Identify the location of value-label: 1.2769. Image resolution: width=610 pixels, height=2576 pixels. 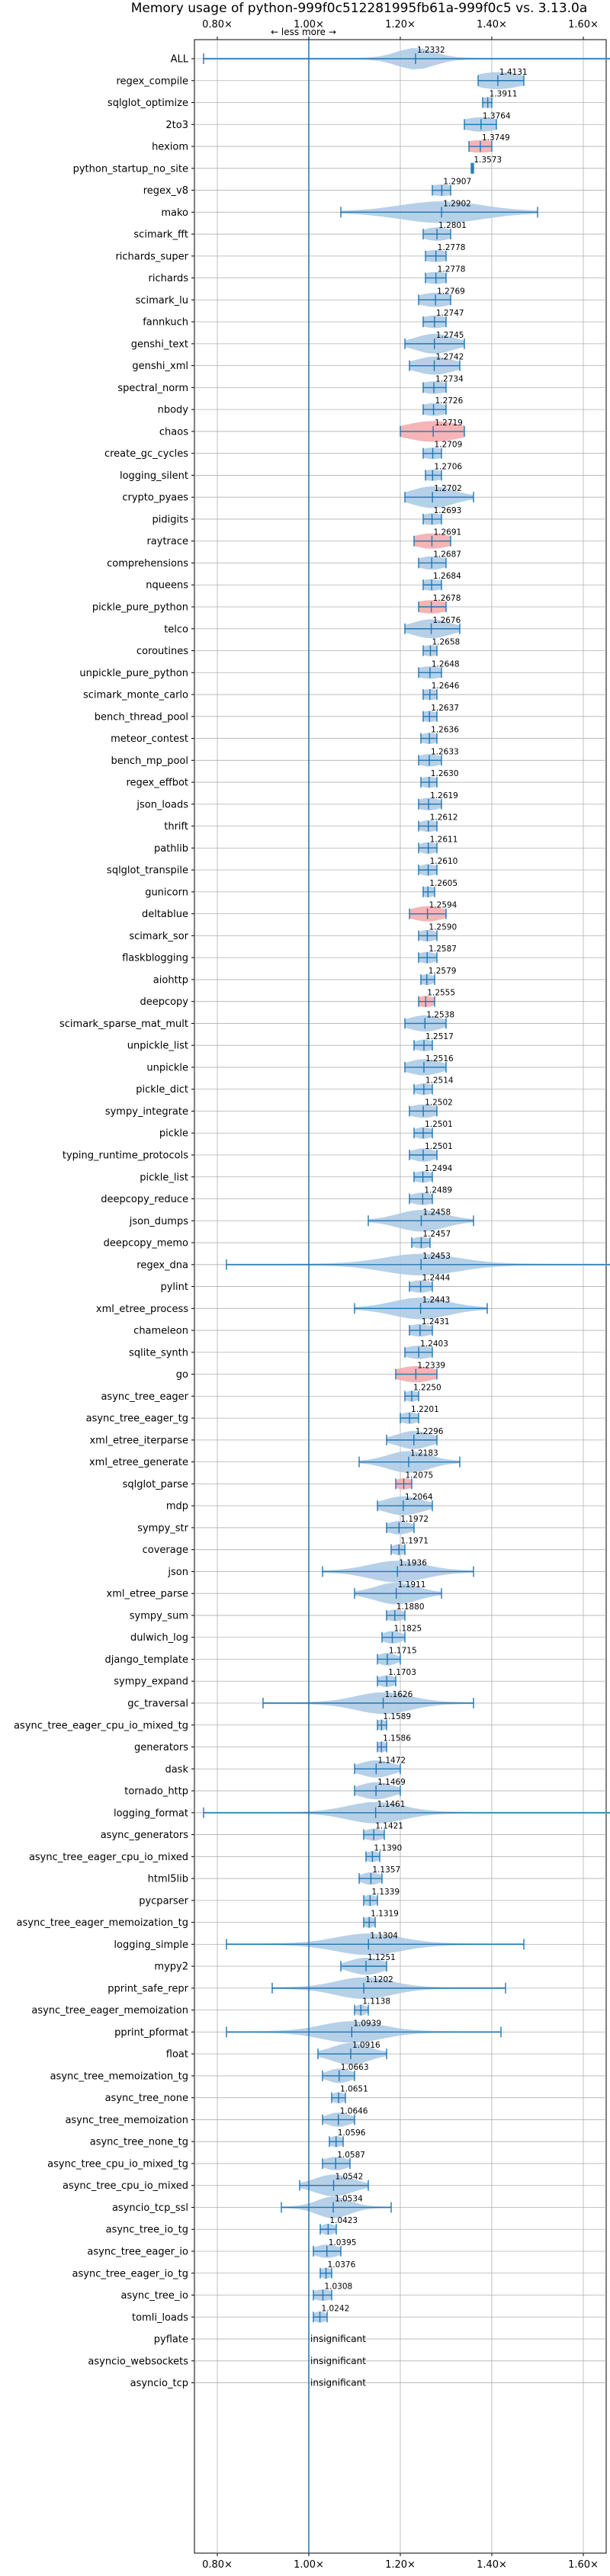
(451, 291).